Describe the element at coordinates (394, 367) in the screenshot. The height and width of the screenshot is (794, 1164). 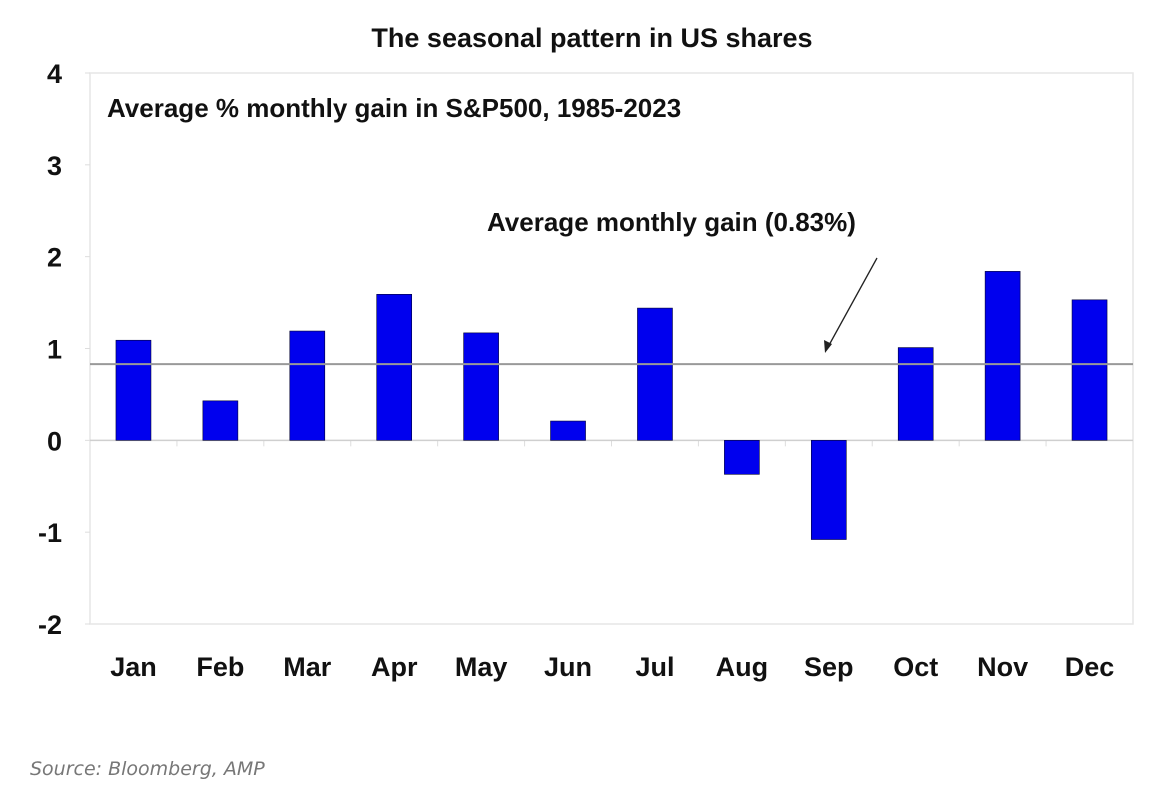
I see `bar-apr` at that location.